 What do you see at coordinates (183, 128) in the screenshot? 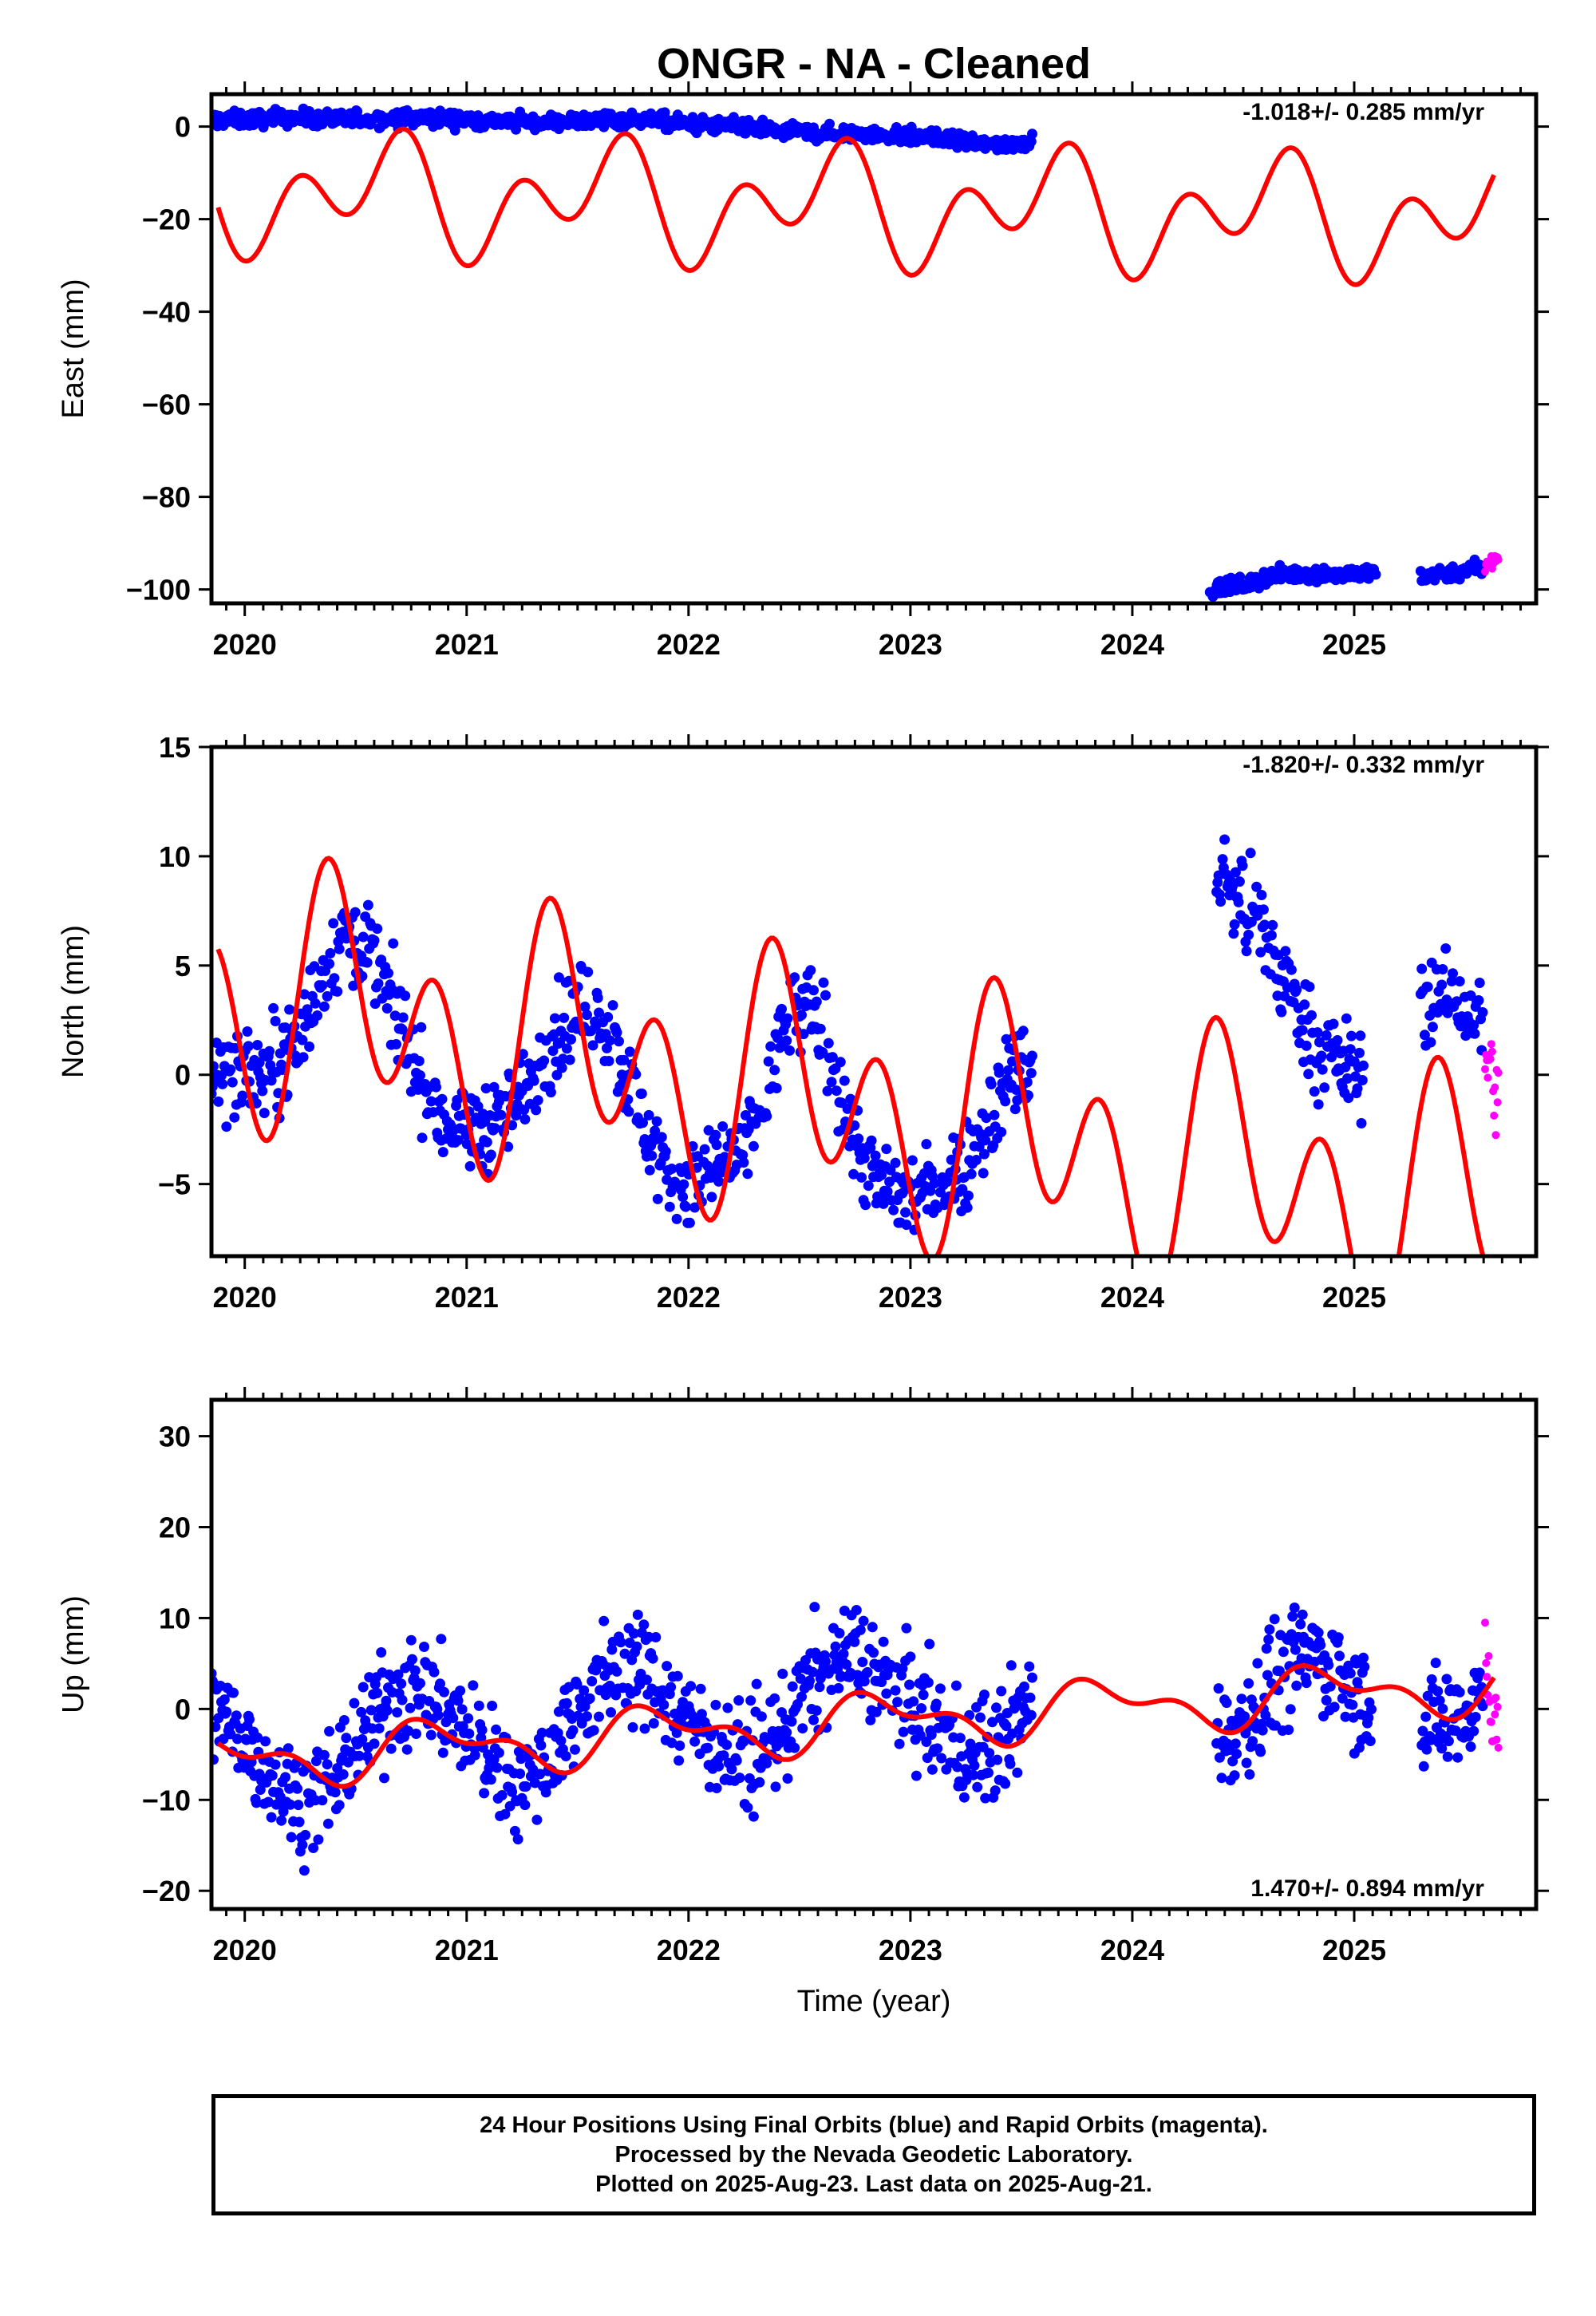
I see `y-tick-label: 0` at bounding box center [183, 128].